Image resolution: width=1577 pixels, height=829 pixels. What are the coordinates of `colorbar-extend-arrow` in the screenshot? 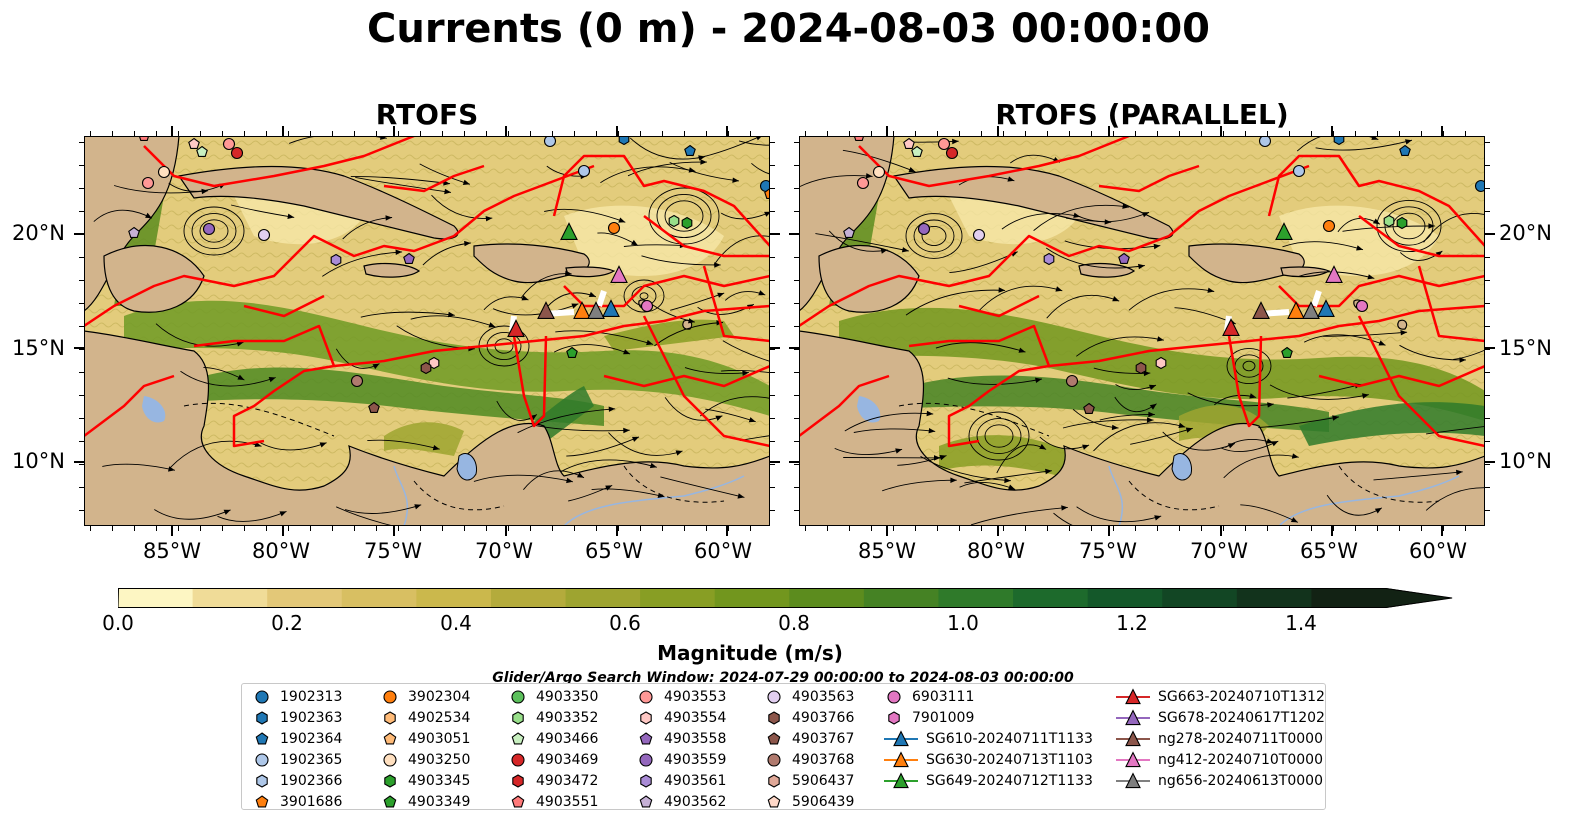 It's located at (1419, 598).